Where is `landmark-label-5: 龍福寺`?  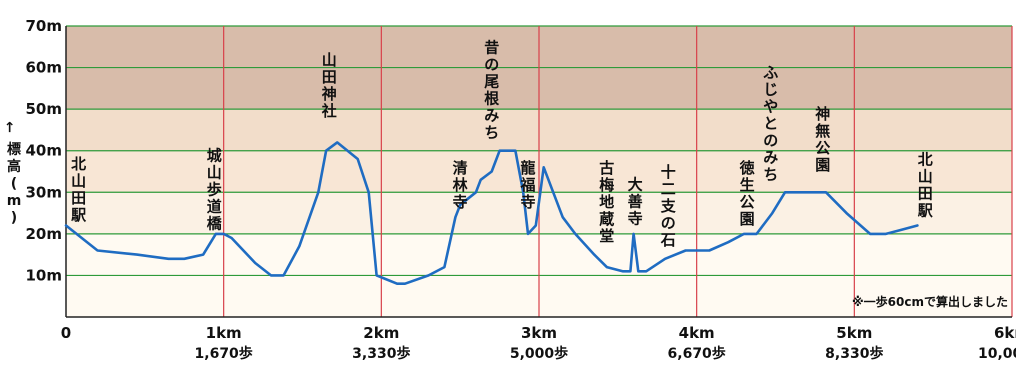
landmark-label-5: 龍福寺 is located at coordinates (527, 185).